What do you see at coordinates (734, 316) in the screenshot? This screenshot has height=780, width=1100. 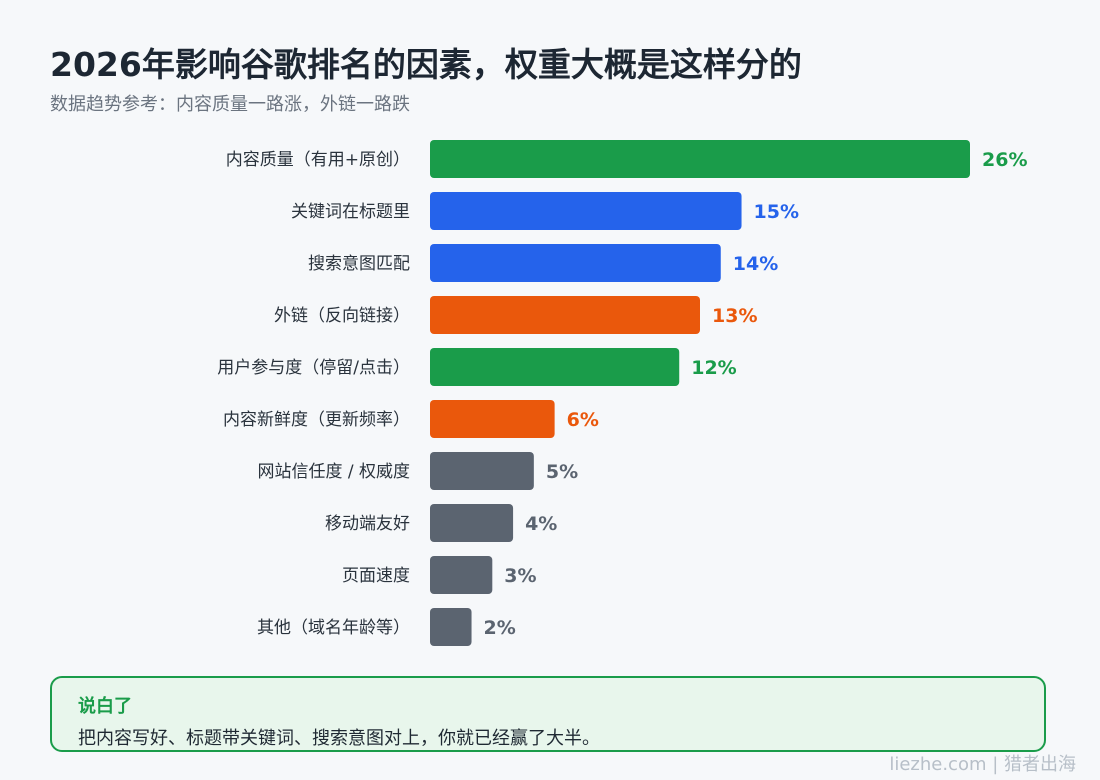 I see `value-label: 13%` at bounding box center [734, 316].